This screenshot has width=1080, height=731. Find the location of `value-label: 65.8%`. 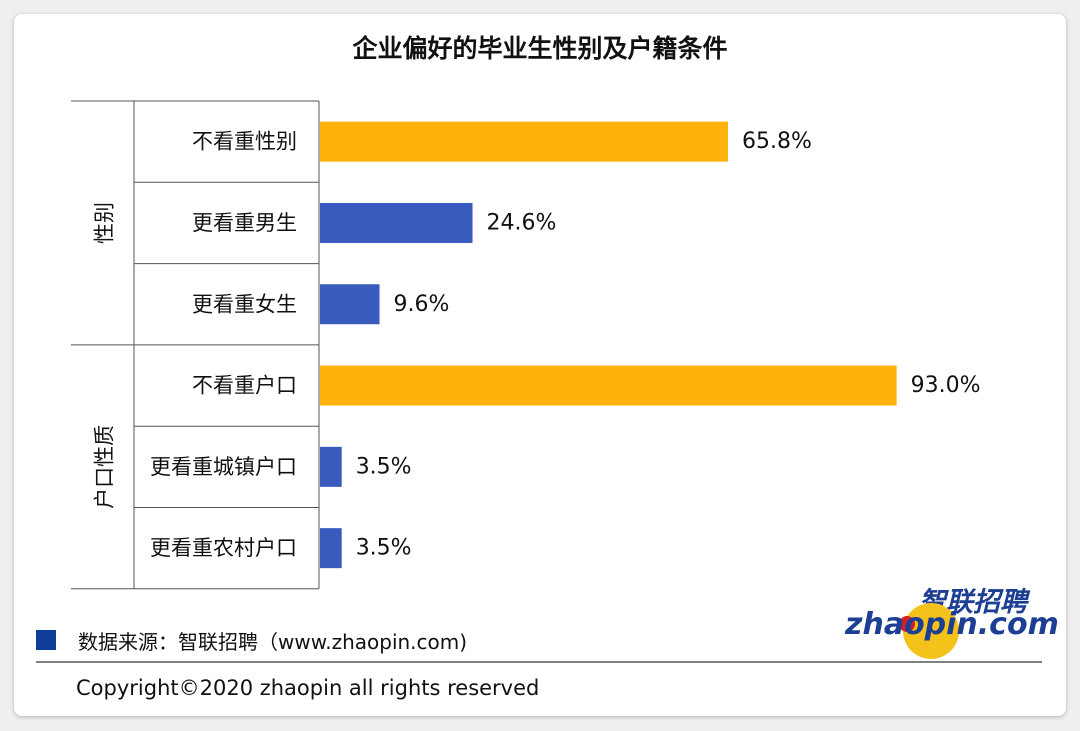

value-label: 65.8% is located at coordinates (777, 141).